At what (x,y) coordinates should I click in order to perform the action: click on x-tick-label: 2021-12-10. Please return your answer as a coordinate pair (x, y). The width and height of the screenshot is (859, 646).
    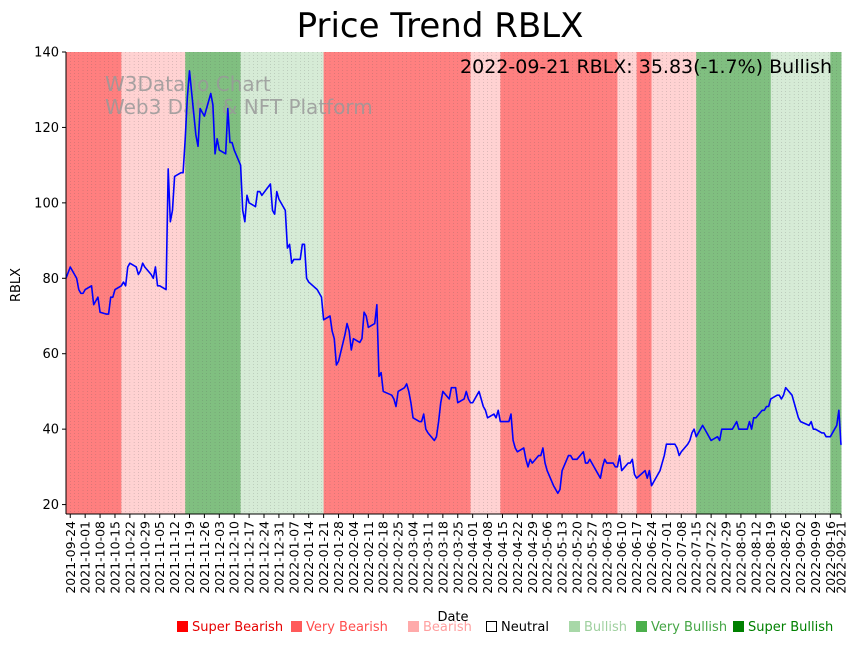
    Looking at the image, I should click on (234, 557).